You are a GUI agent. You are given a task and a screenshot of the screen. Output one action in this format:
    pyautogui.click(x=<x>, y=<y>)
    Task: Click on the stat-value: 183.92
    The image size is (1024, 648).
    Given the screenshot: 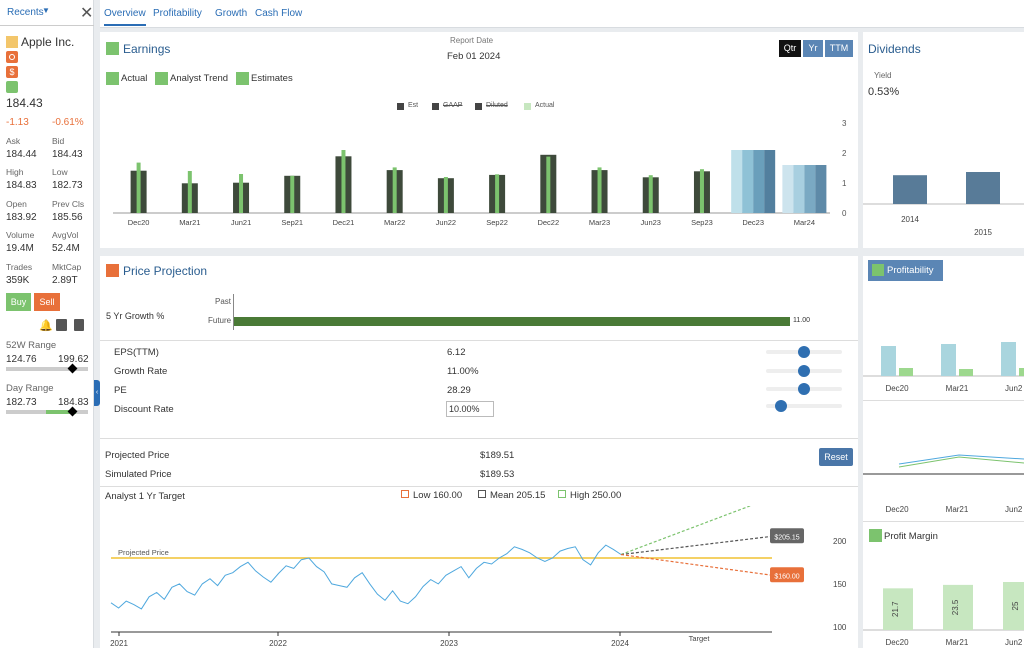 What is the action you would take?
    pyautogui.click(x=21, y=217)
    